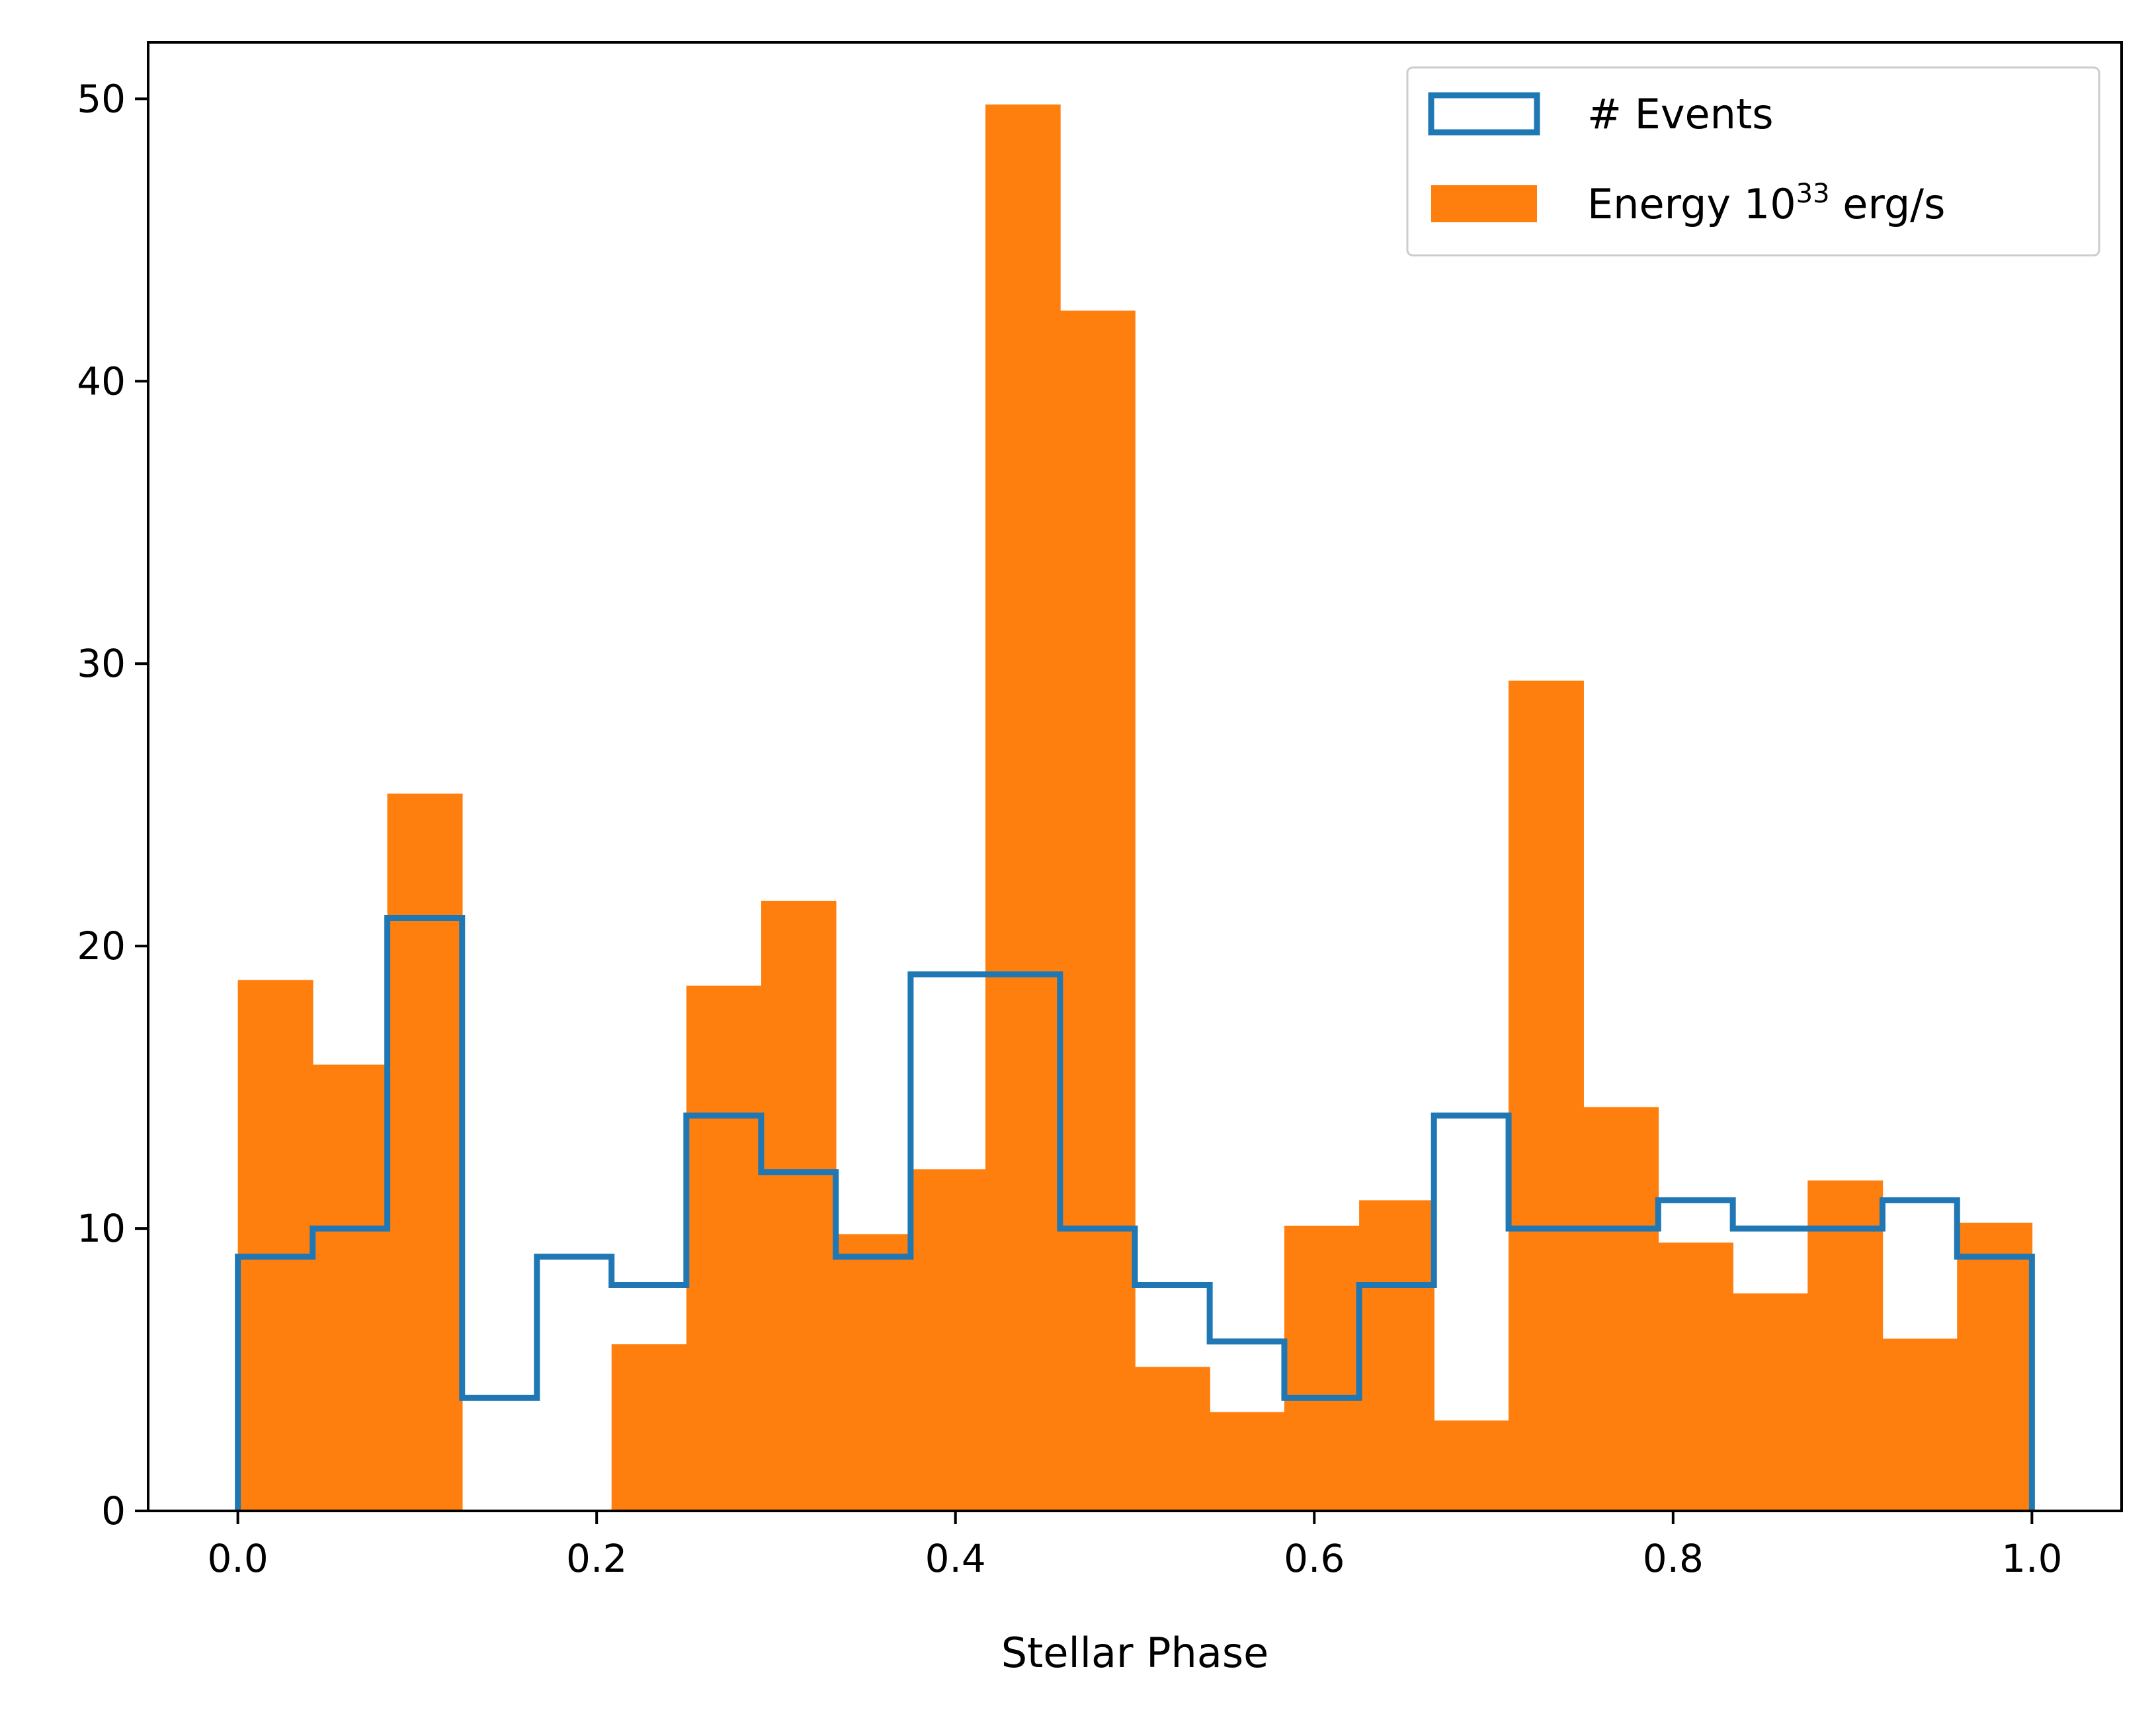 The height and width of the screenshot is (1714, 2156). I want to click on x-tick-label: 0.8, so click(1673, 1558).